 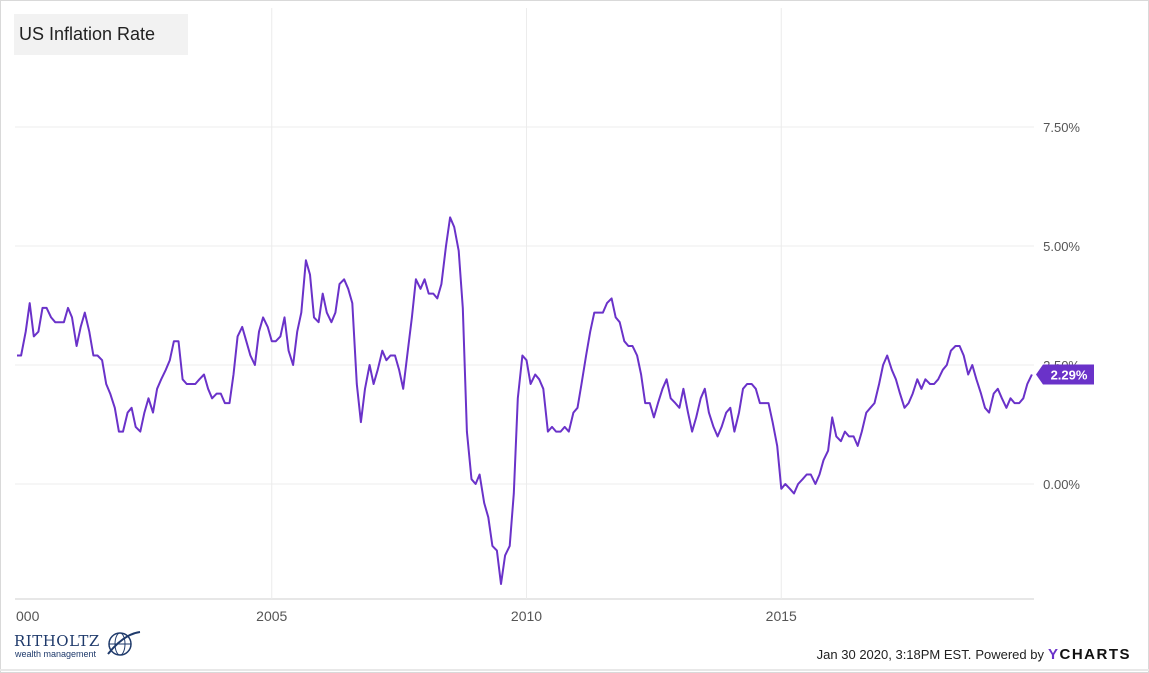 I want to click on y-tick-label: 7.50%, so click(x=1061, y=127).